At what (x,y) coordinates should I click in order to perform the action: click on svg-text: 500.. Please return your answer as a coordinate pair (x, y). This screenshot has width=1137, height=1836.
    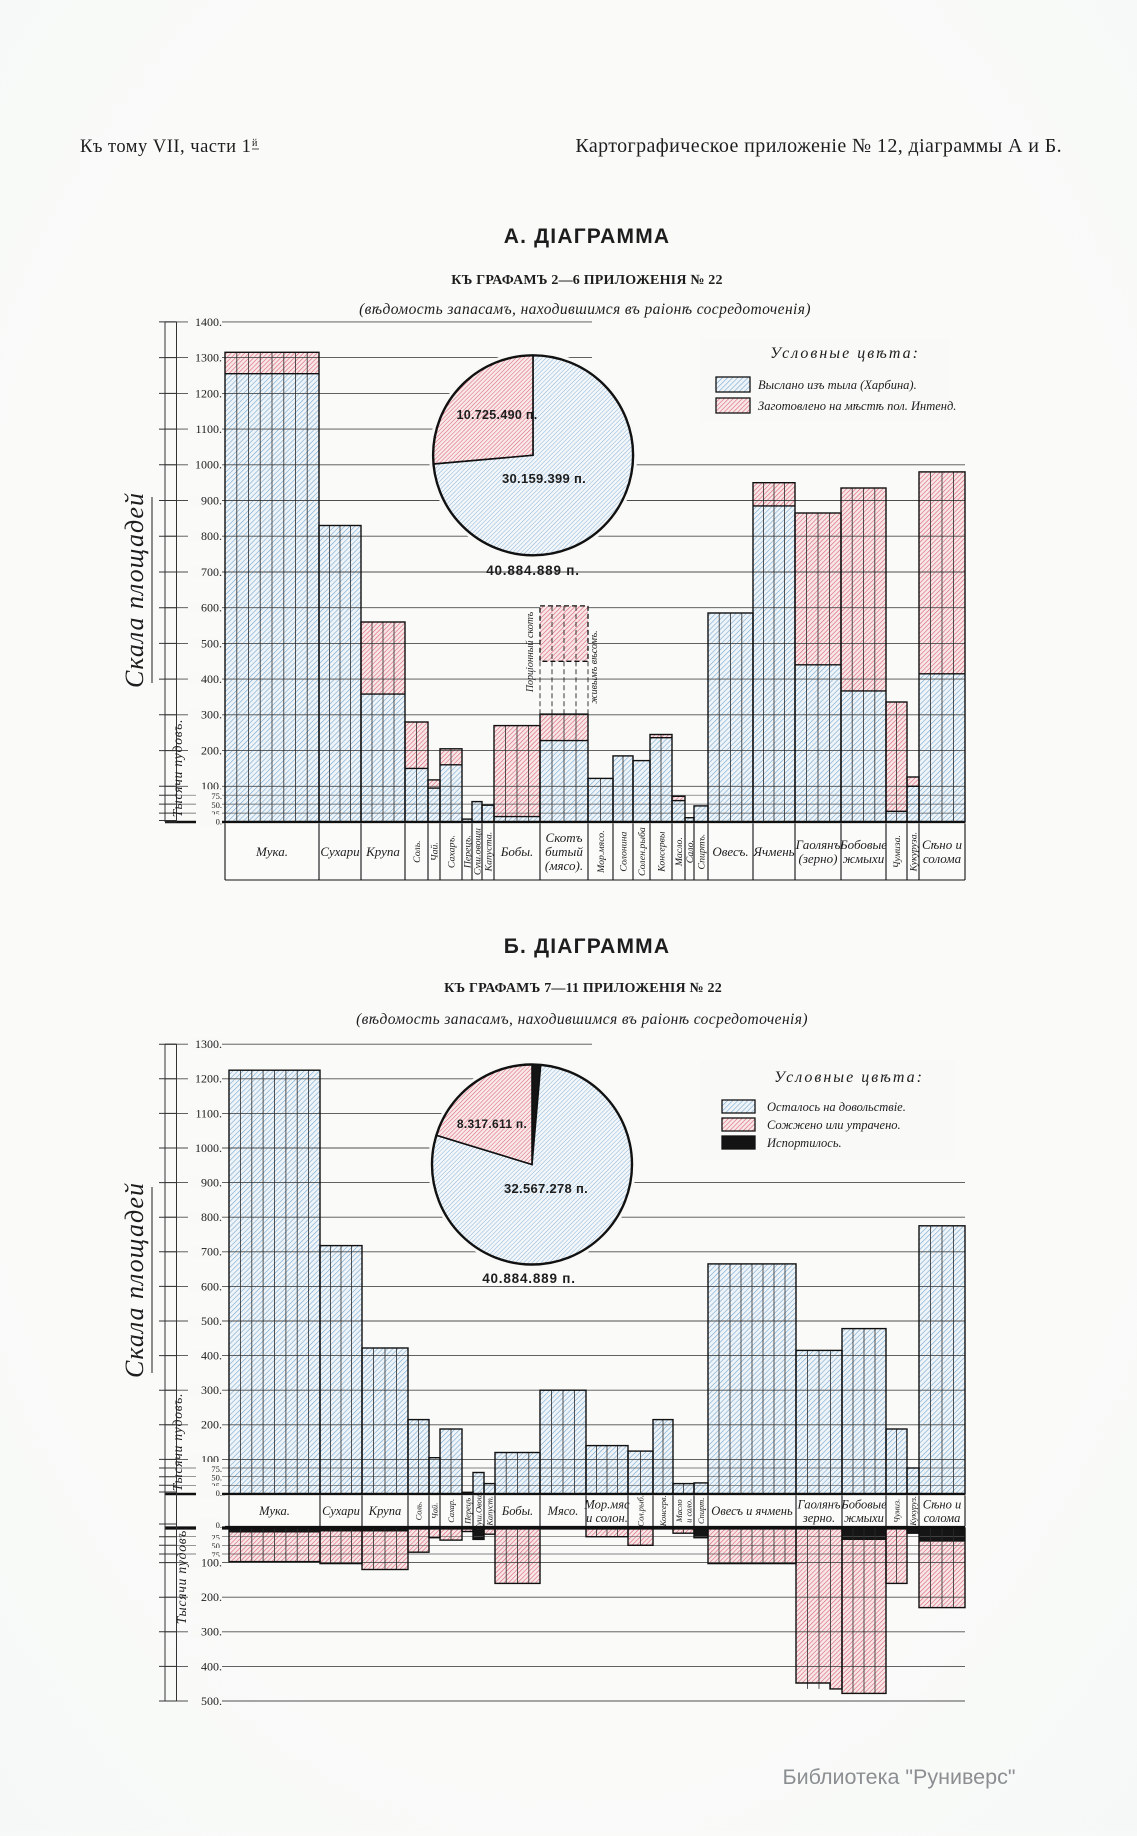
    Looking at the image, I should click on (211, 1701).